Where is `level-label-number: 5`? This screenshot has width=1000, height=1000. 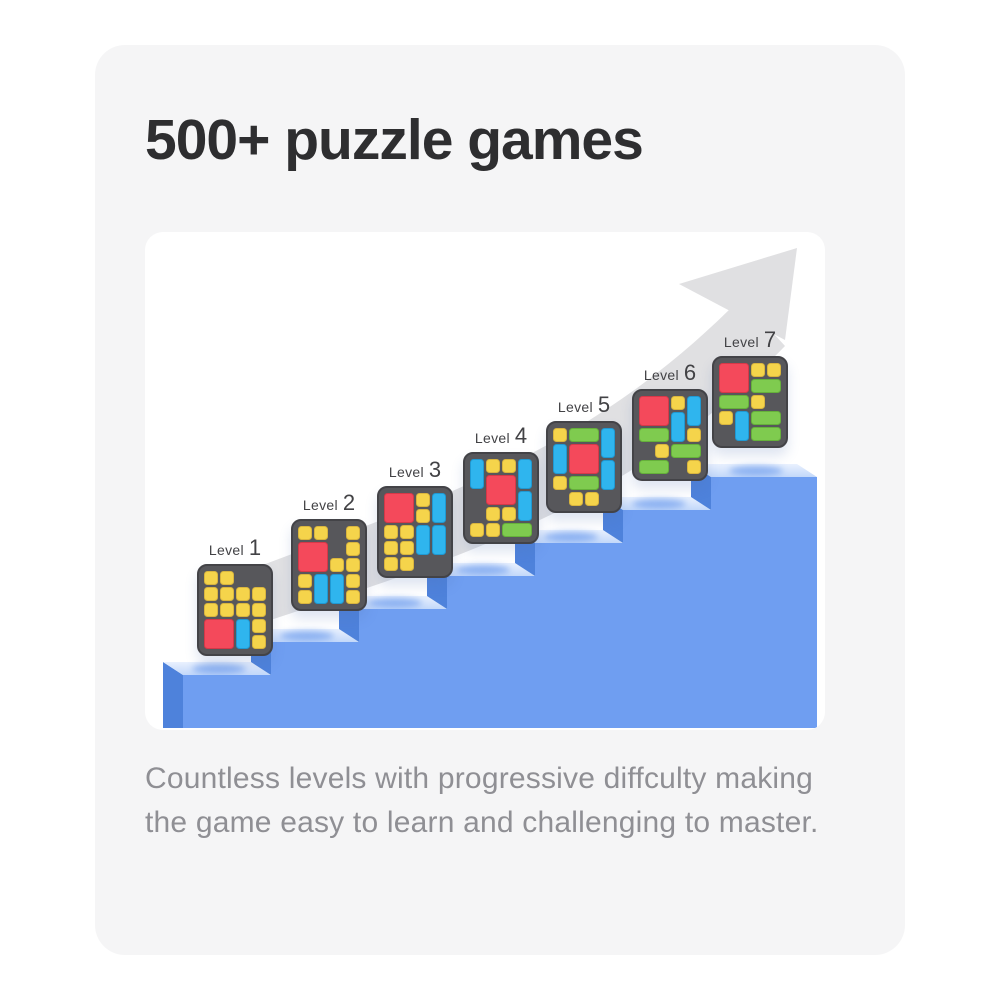
level-label-number: 5 is located at coordinates (604, 404).